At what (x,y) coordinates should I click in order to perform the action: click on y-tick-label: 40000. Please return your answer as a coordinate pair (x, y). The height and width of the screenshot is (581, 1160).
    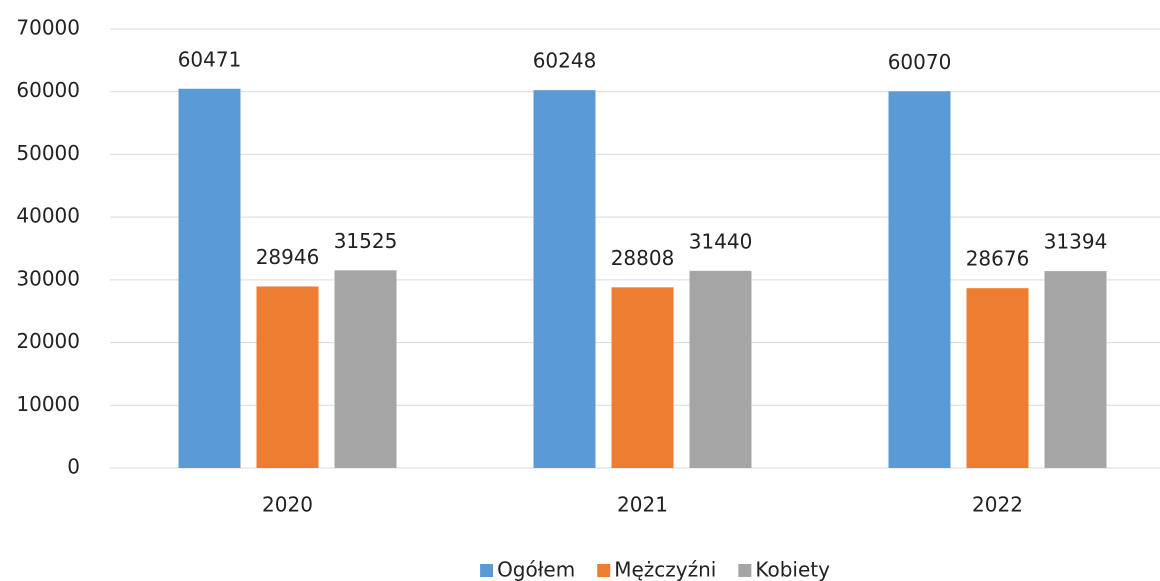
    Looking at the image, I should click on (48, 216).